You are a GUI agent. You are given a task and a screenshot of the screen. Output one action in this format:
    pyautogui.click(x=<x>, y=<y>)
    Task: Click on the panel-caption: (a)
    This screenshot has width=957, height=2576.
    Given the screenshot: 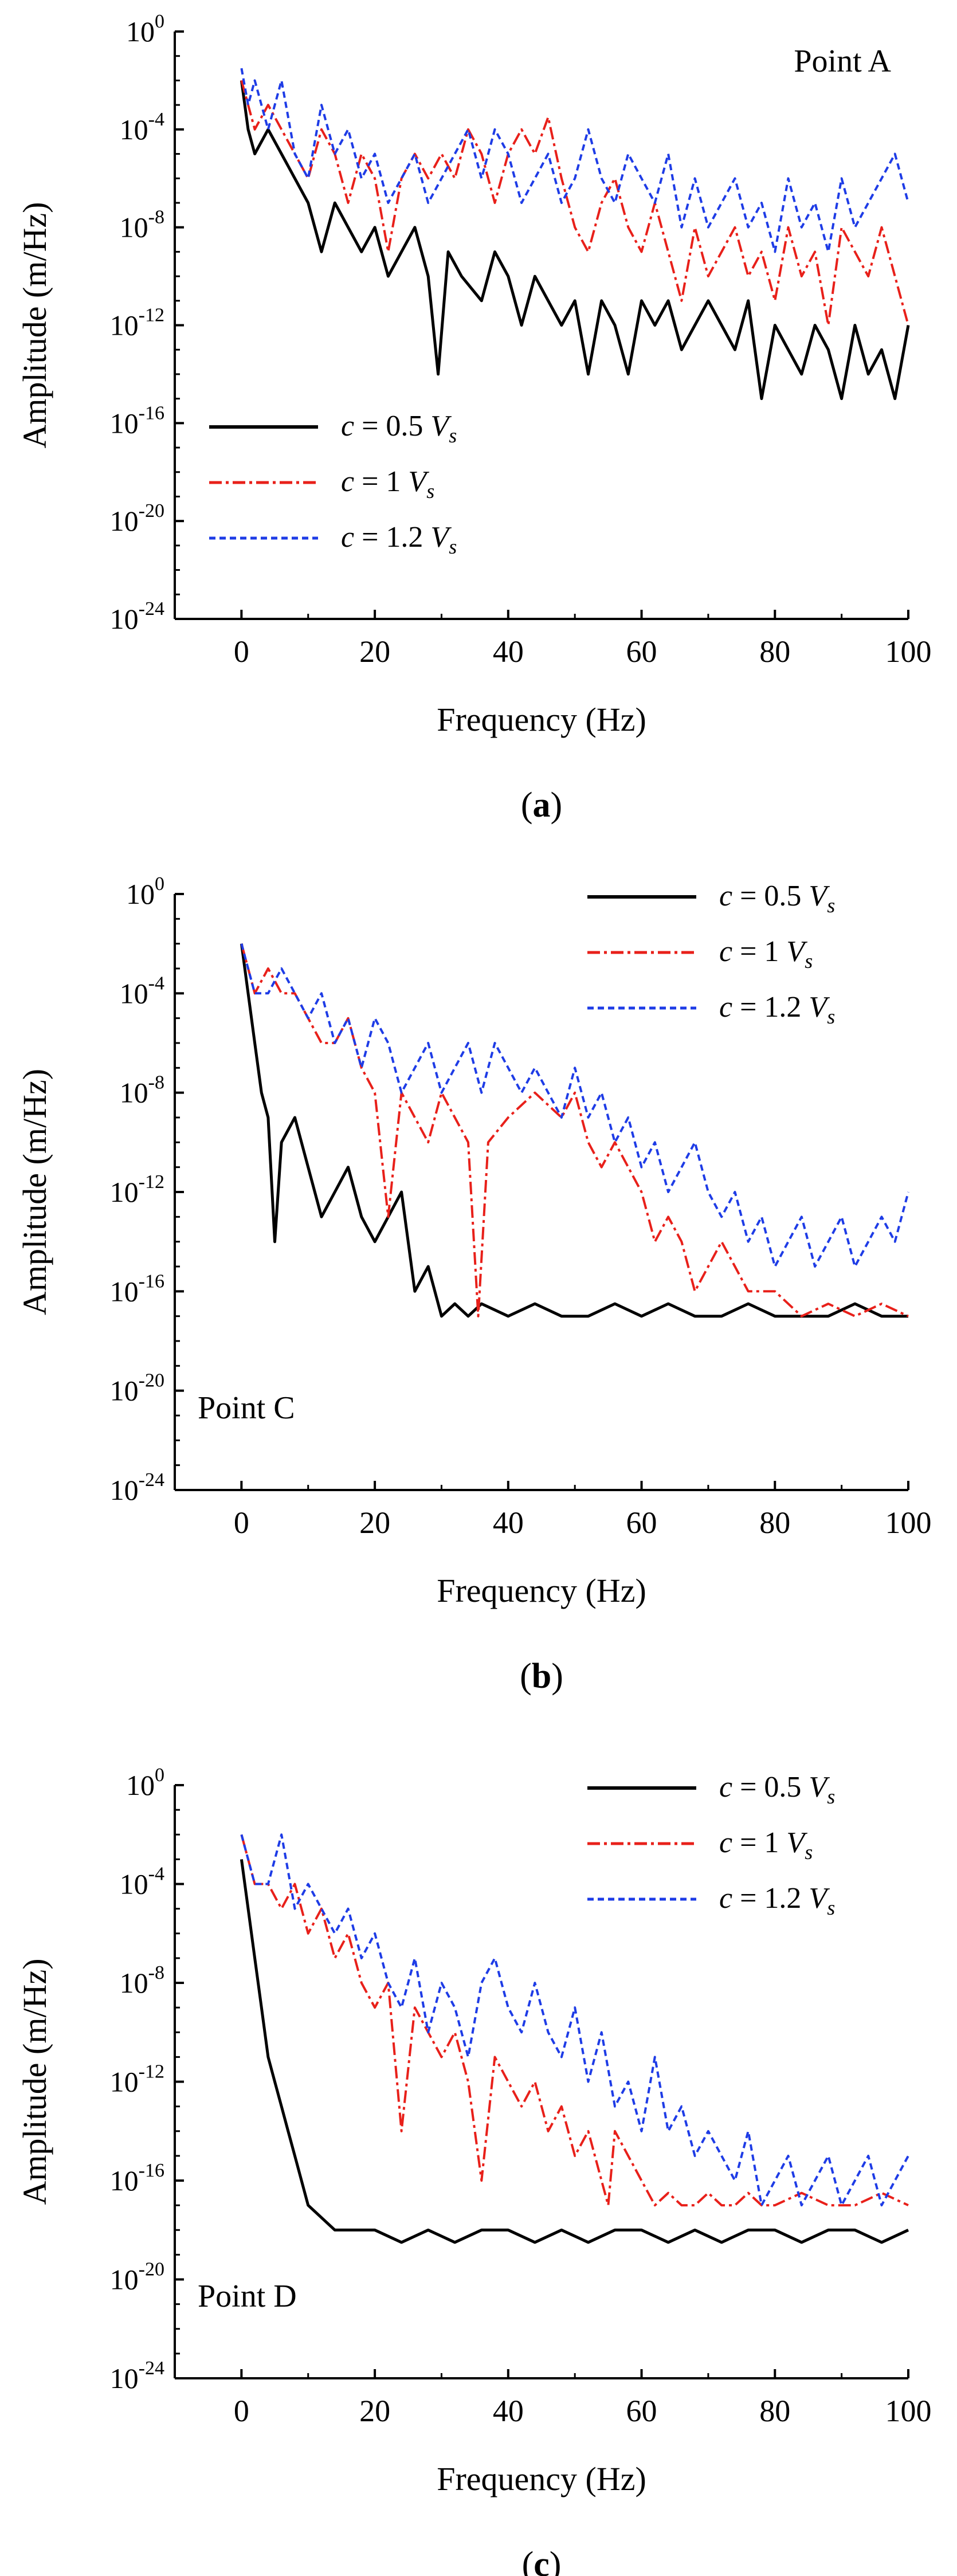 What is the action you would take?
    pyautogui.click(x=541, y=805)
    